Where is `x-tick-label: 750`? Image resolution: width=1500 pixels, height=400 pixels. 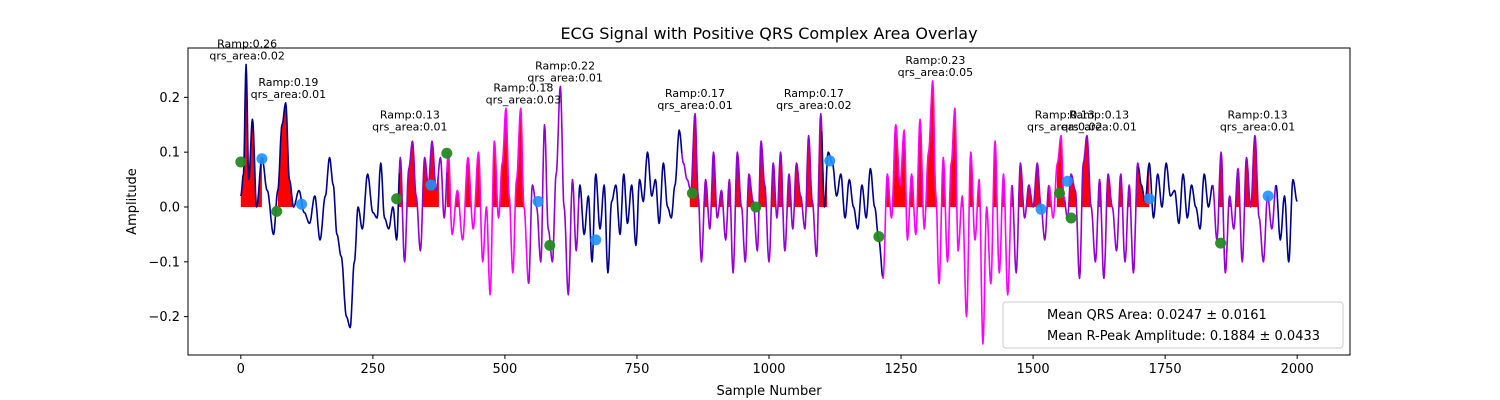
x-tick-label: 750 is located at coordinates (637, 369).